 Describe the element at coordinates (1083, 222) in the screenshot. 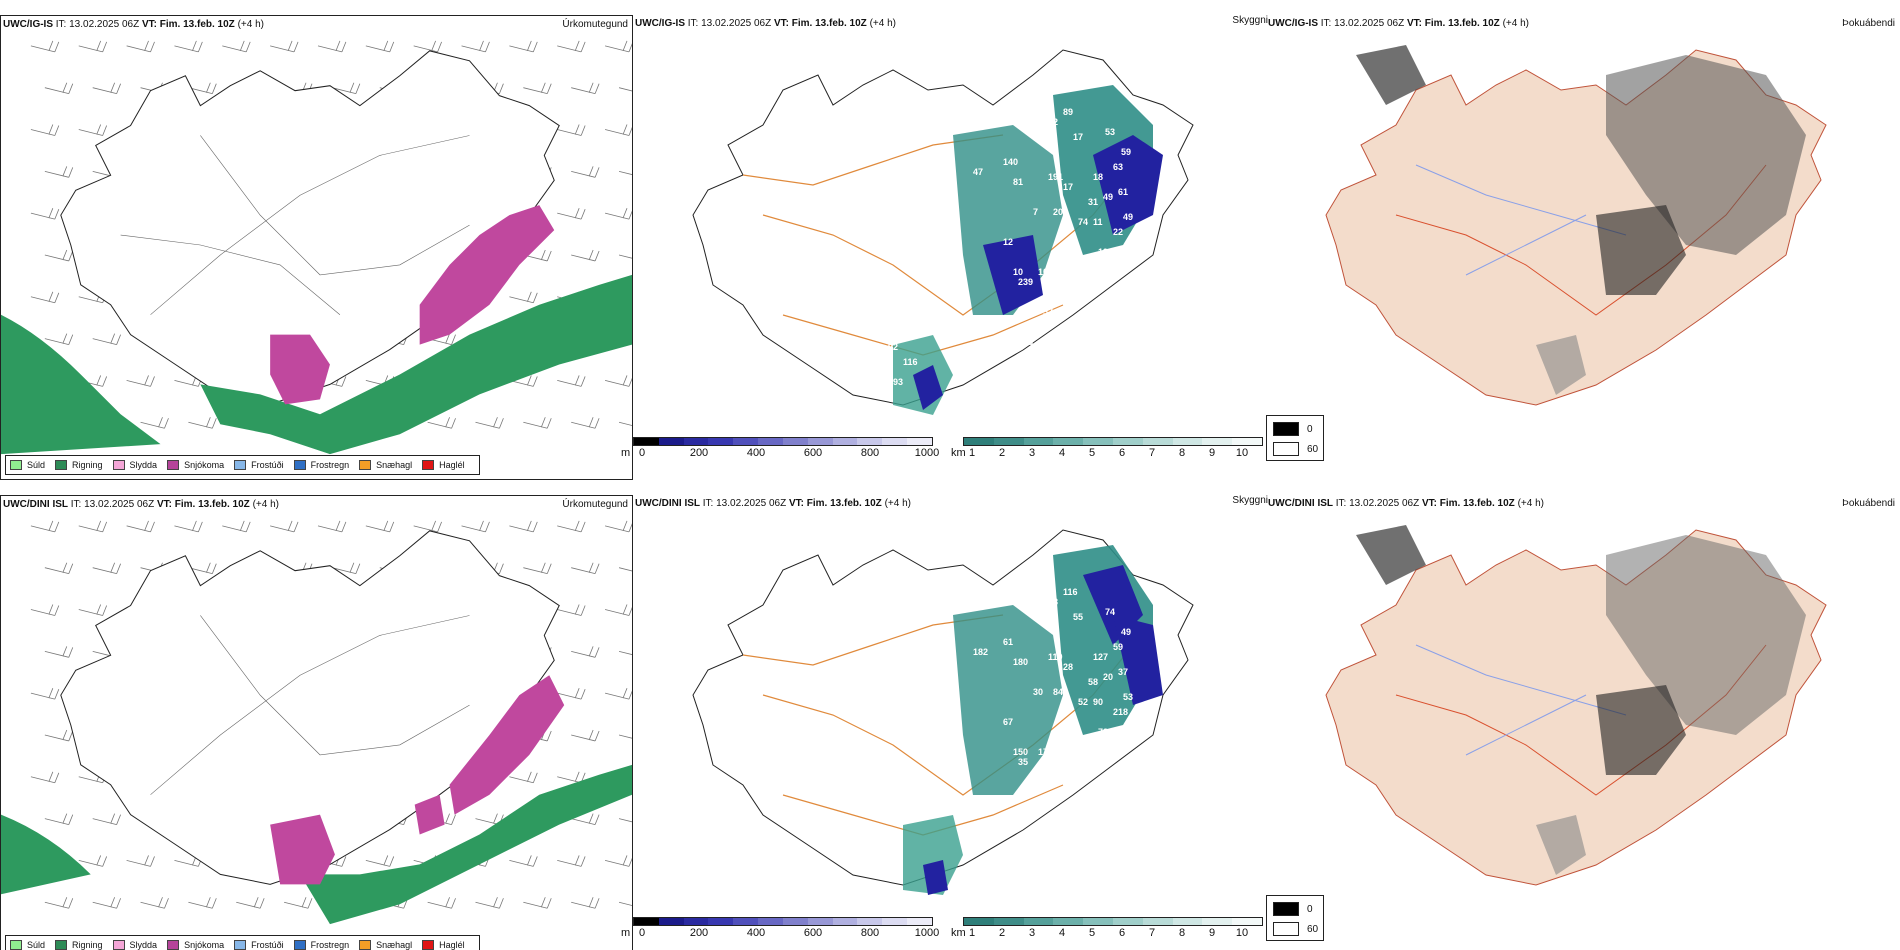

I see `cloud-base-value: 74` at that location.